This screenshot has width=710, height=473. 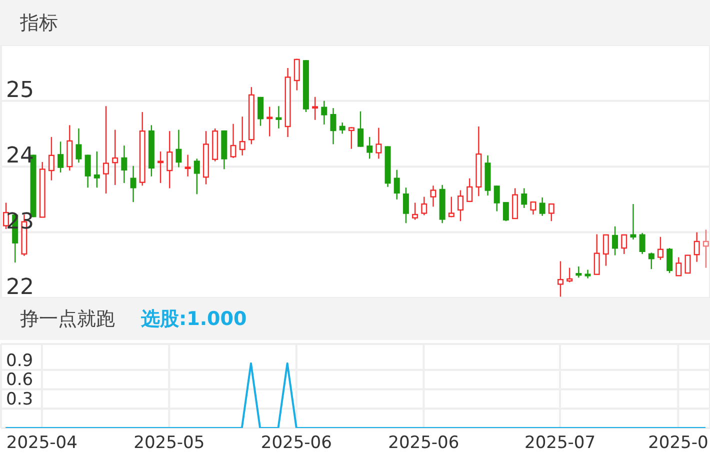 I want to click on chart-title: 挣一点就跑, so click(x=67, y=319).